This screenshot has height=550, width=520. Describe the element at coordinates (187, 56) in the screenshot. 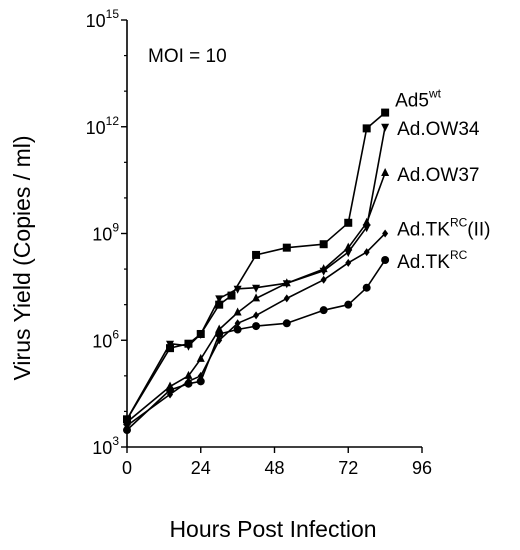

I see `moi-annotation: MOI = 10` at that location.